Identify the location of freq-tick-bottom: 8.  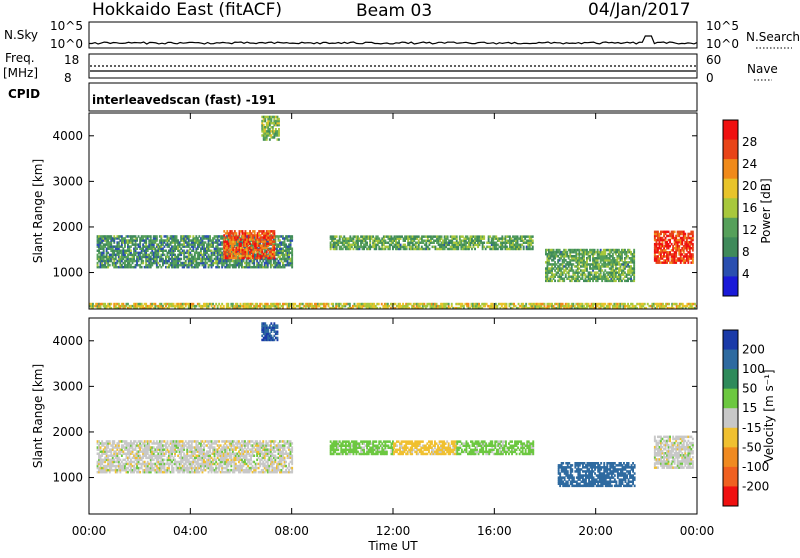
(68, 78).